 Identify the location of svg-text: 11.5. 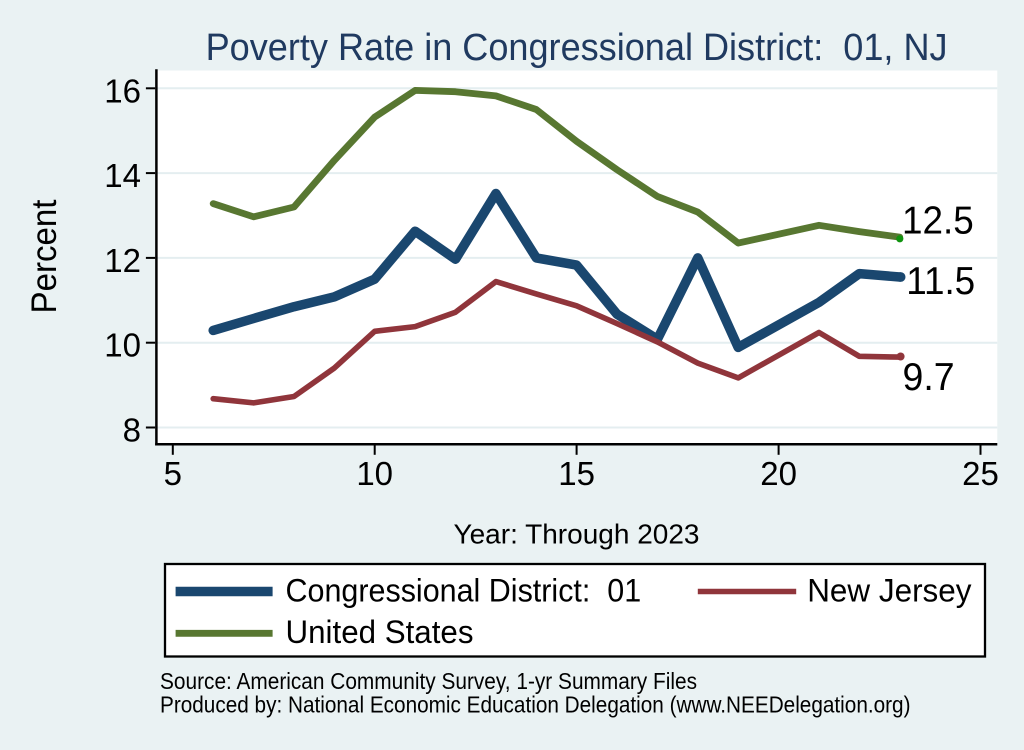
(940, 281).